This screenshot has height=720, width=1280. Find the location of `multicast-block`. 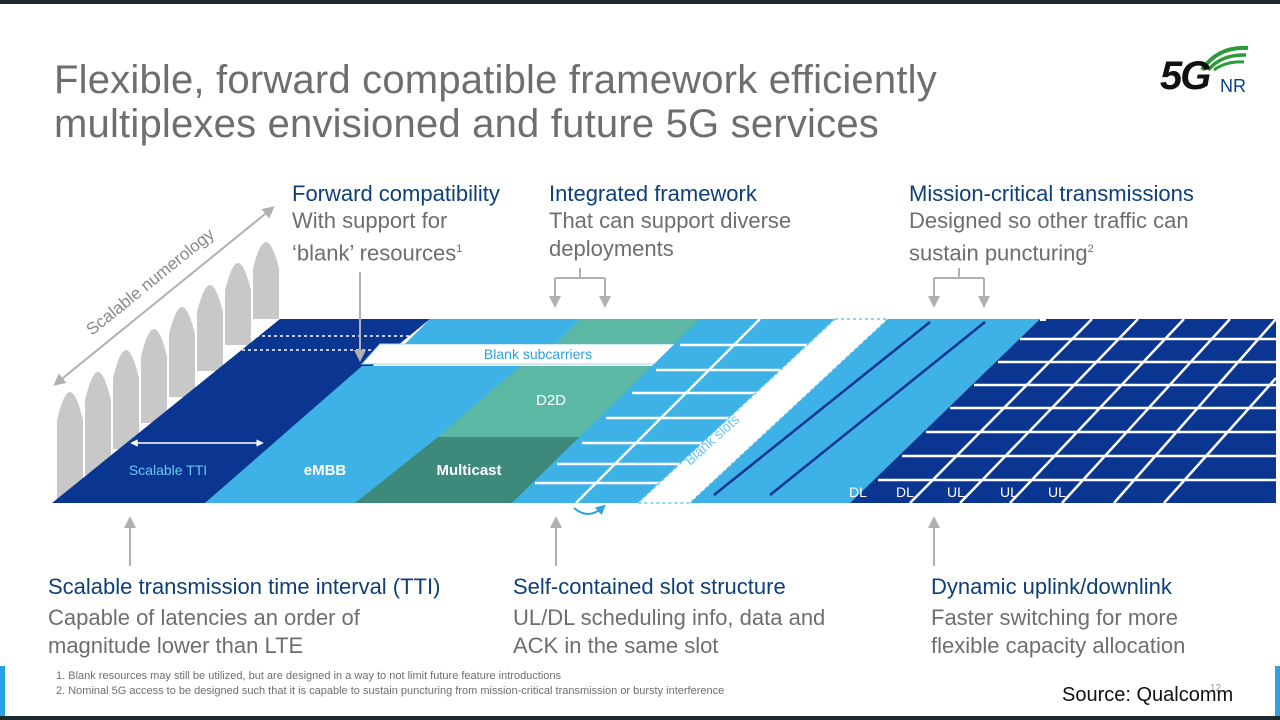

multicast-block is located at coordinates (467, 470).